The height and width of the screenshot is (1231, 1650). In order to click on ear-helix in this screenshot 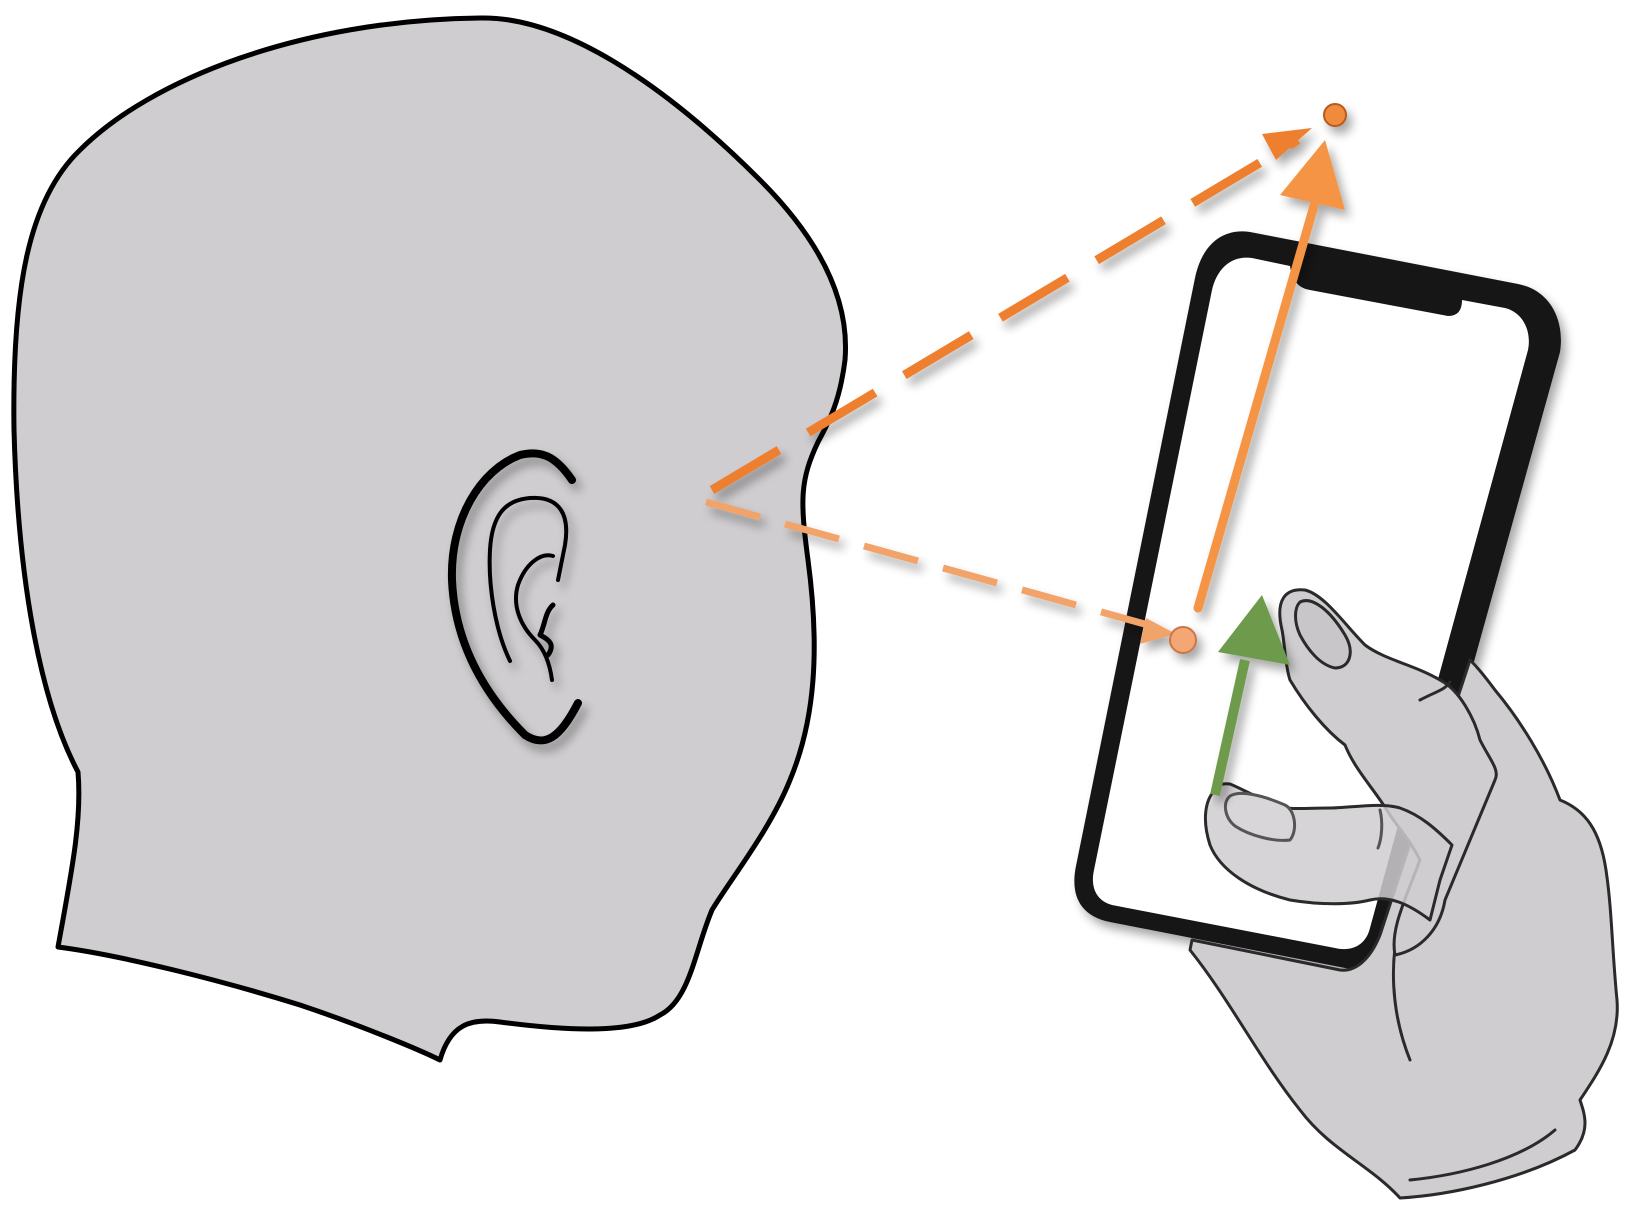, I will do `click(528, 579)`.